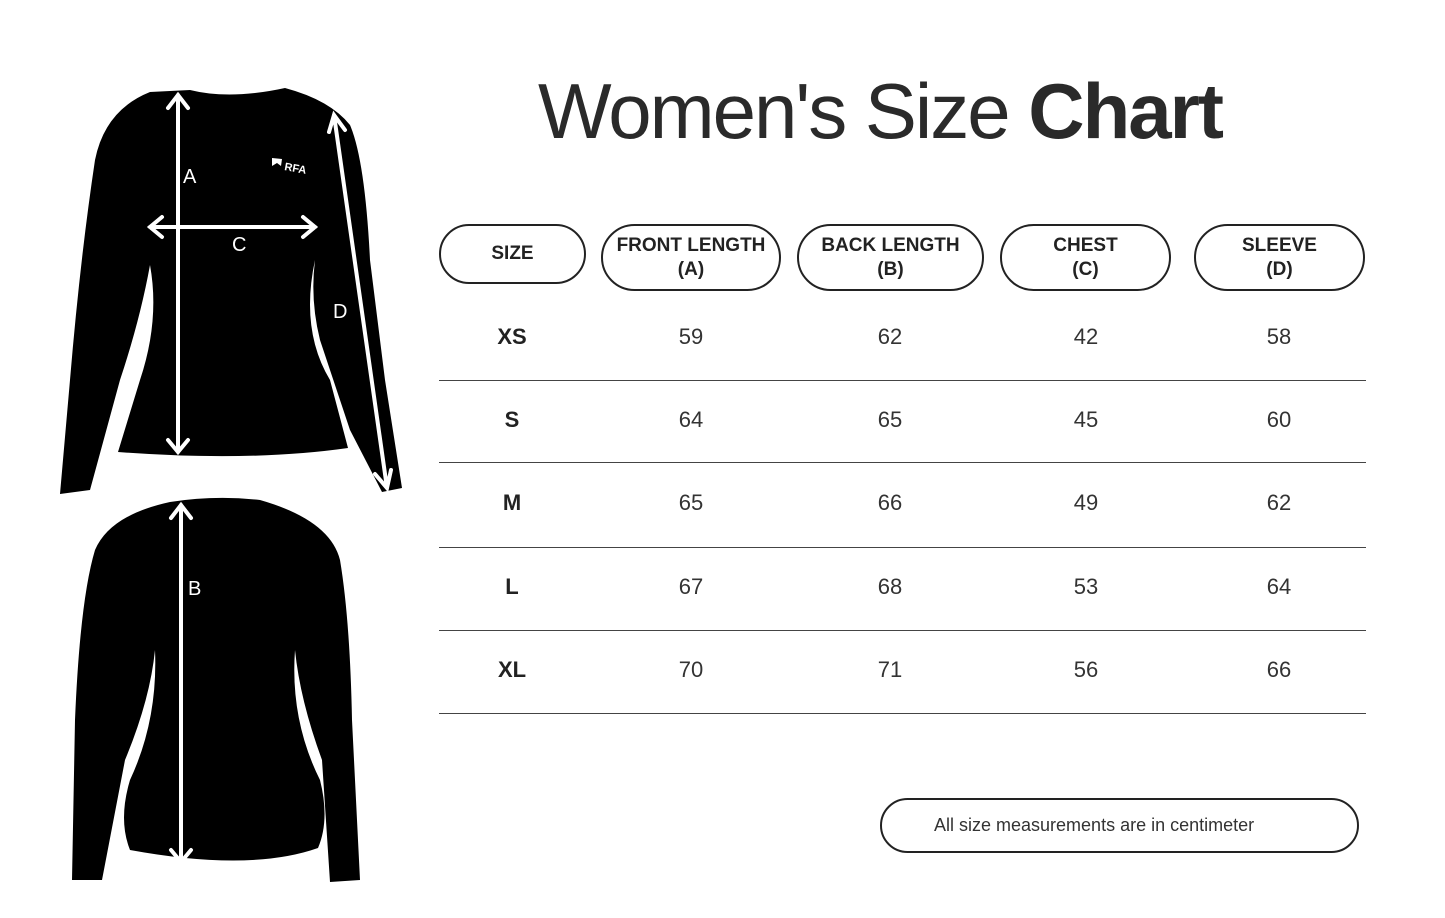 The width and height of the screenshot is (1445, 918). Describe the element at coordinates (194, 589) in the screenshot. I see `label-b: B` at that location.